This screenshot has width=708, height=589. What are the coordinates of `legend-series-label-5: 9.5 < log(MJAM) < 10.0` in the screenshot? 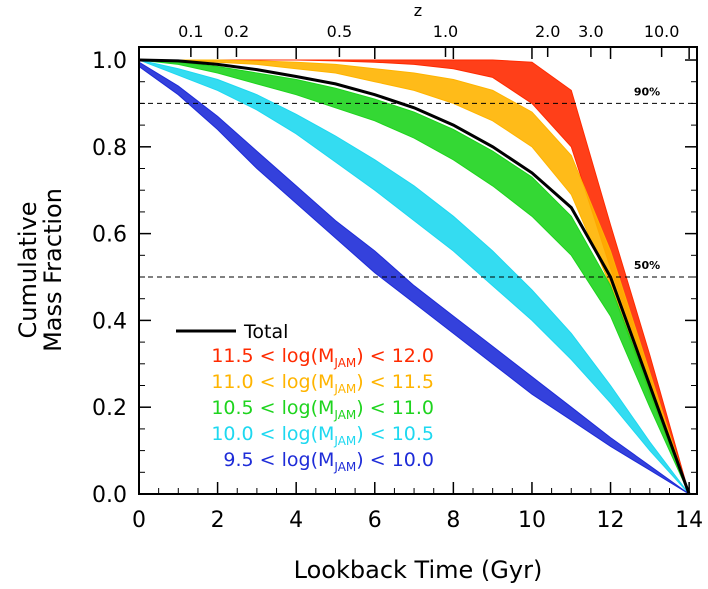 It's located at (328, 461).